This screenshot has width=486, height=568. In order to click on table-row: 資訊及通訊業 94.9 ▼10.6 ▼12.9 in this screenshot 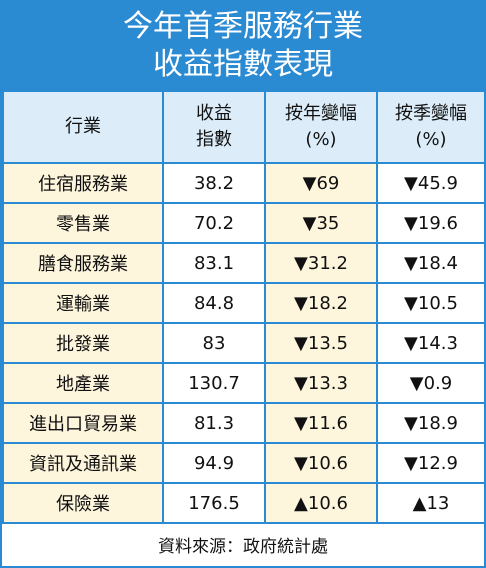, I will do `click(243, 463)`.